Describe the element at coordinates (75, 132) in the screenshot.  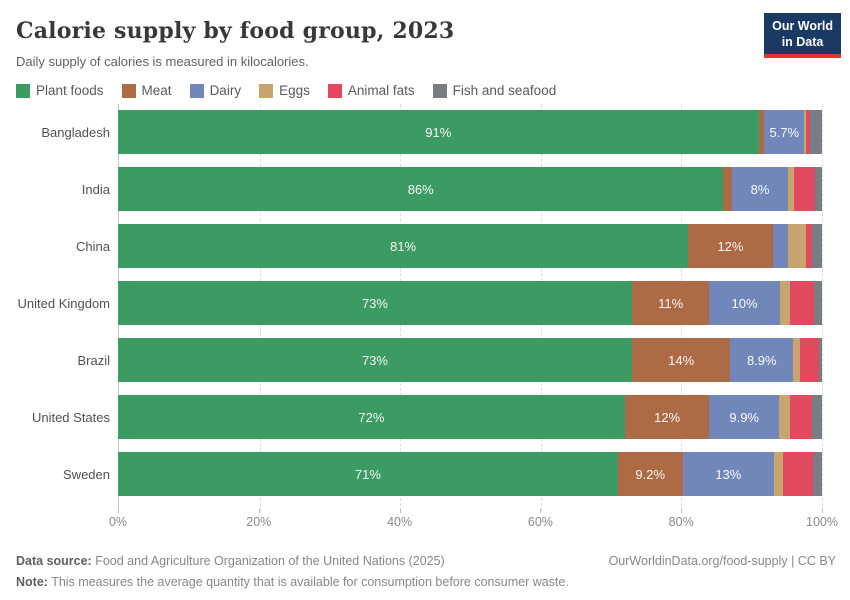
I see `country-label: Bangladesh` at that location.